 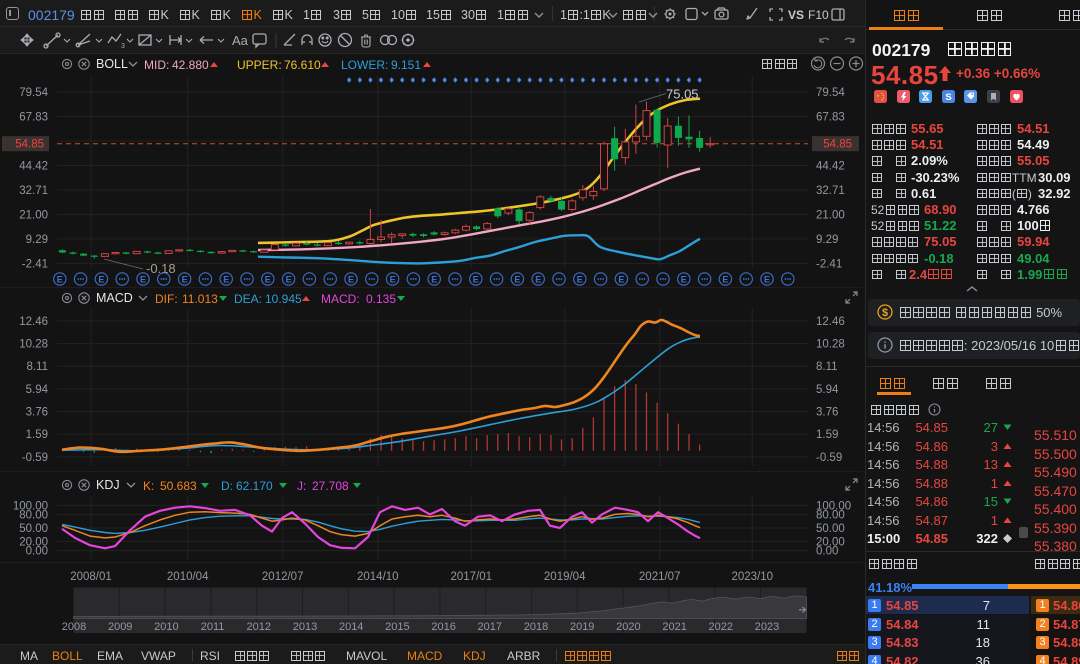 I want to click on svg-text: 2008/01, so click(x=91, y=577).